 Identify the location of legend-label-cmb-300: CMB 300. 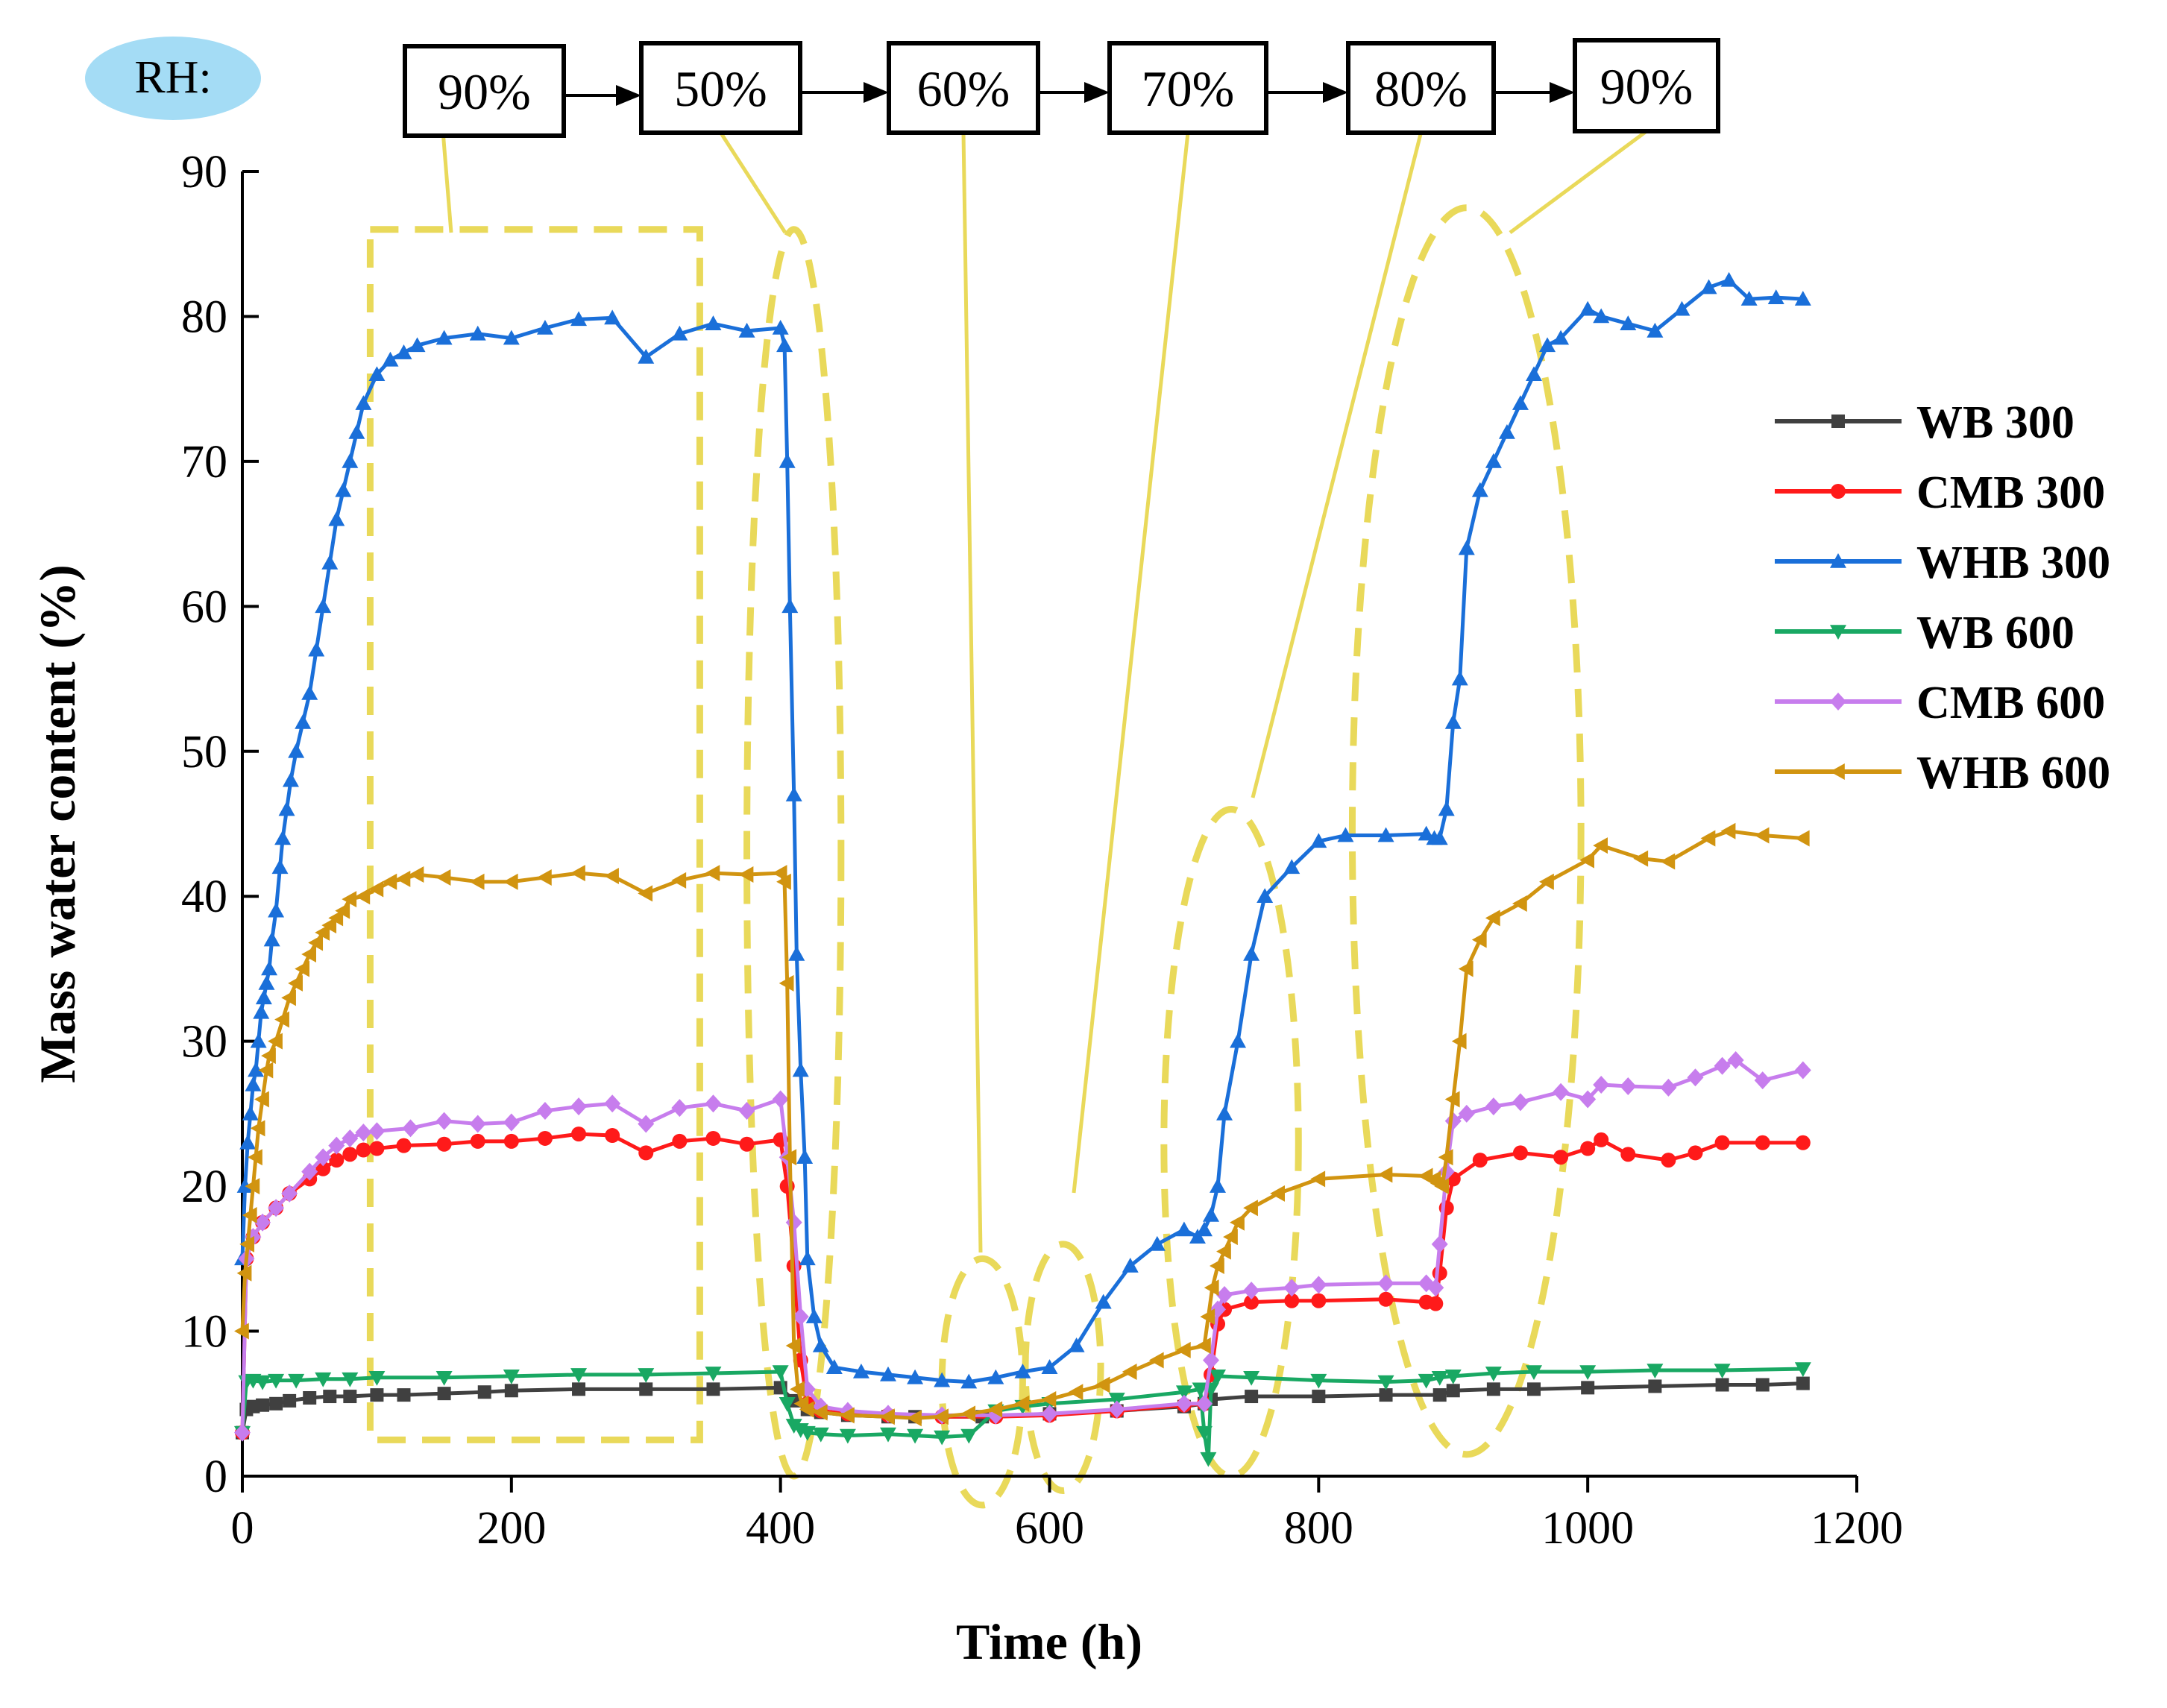
(2011, 492).